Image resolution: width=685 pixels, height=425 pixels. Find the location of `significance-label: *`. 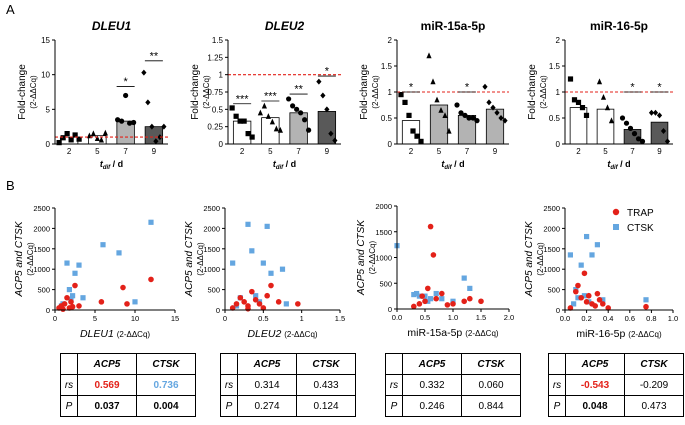

significance-label: * is located at coordinates (125, 82).